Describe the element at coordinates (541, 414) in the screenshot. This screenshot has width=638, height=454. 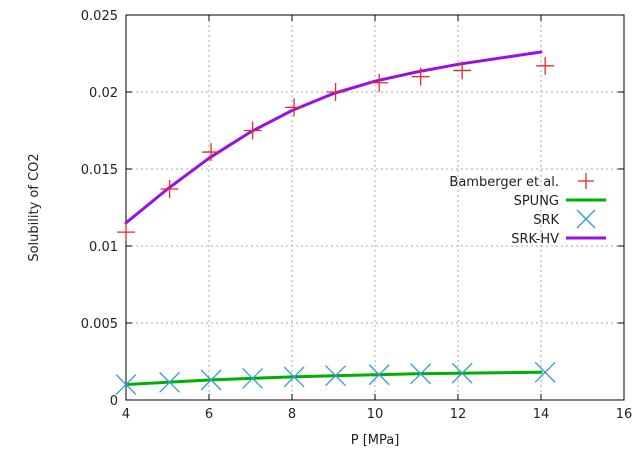
I see `x-tick-label: 14` at that location.